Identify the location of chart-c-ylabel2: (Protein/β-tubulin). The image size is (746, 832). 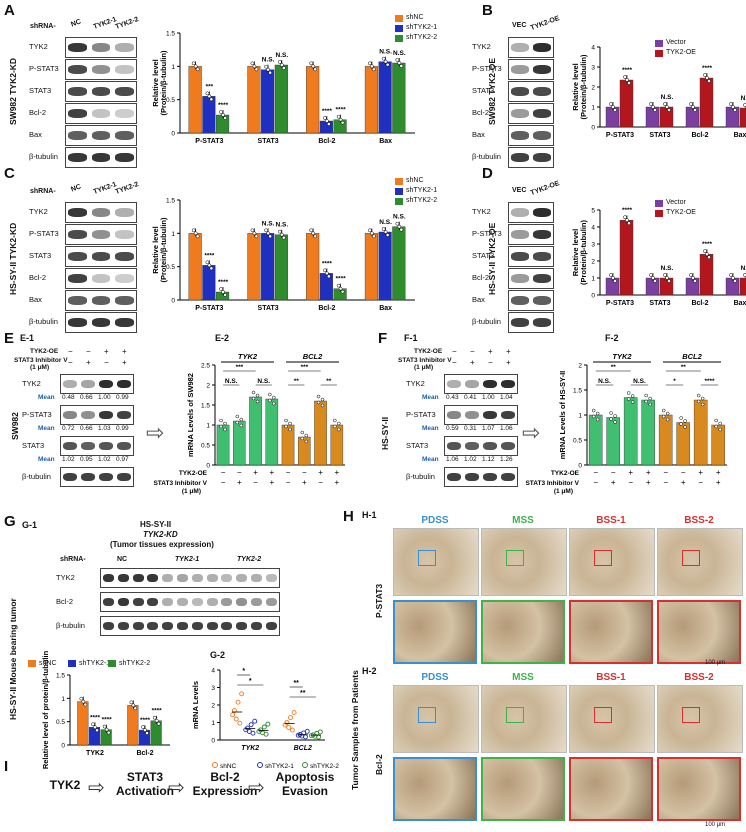
(163, 249).